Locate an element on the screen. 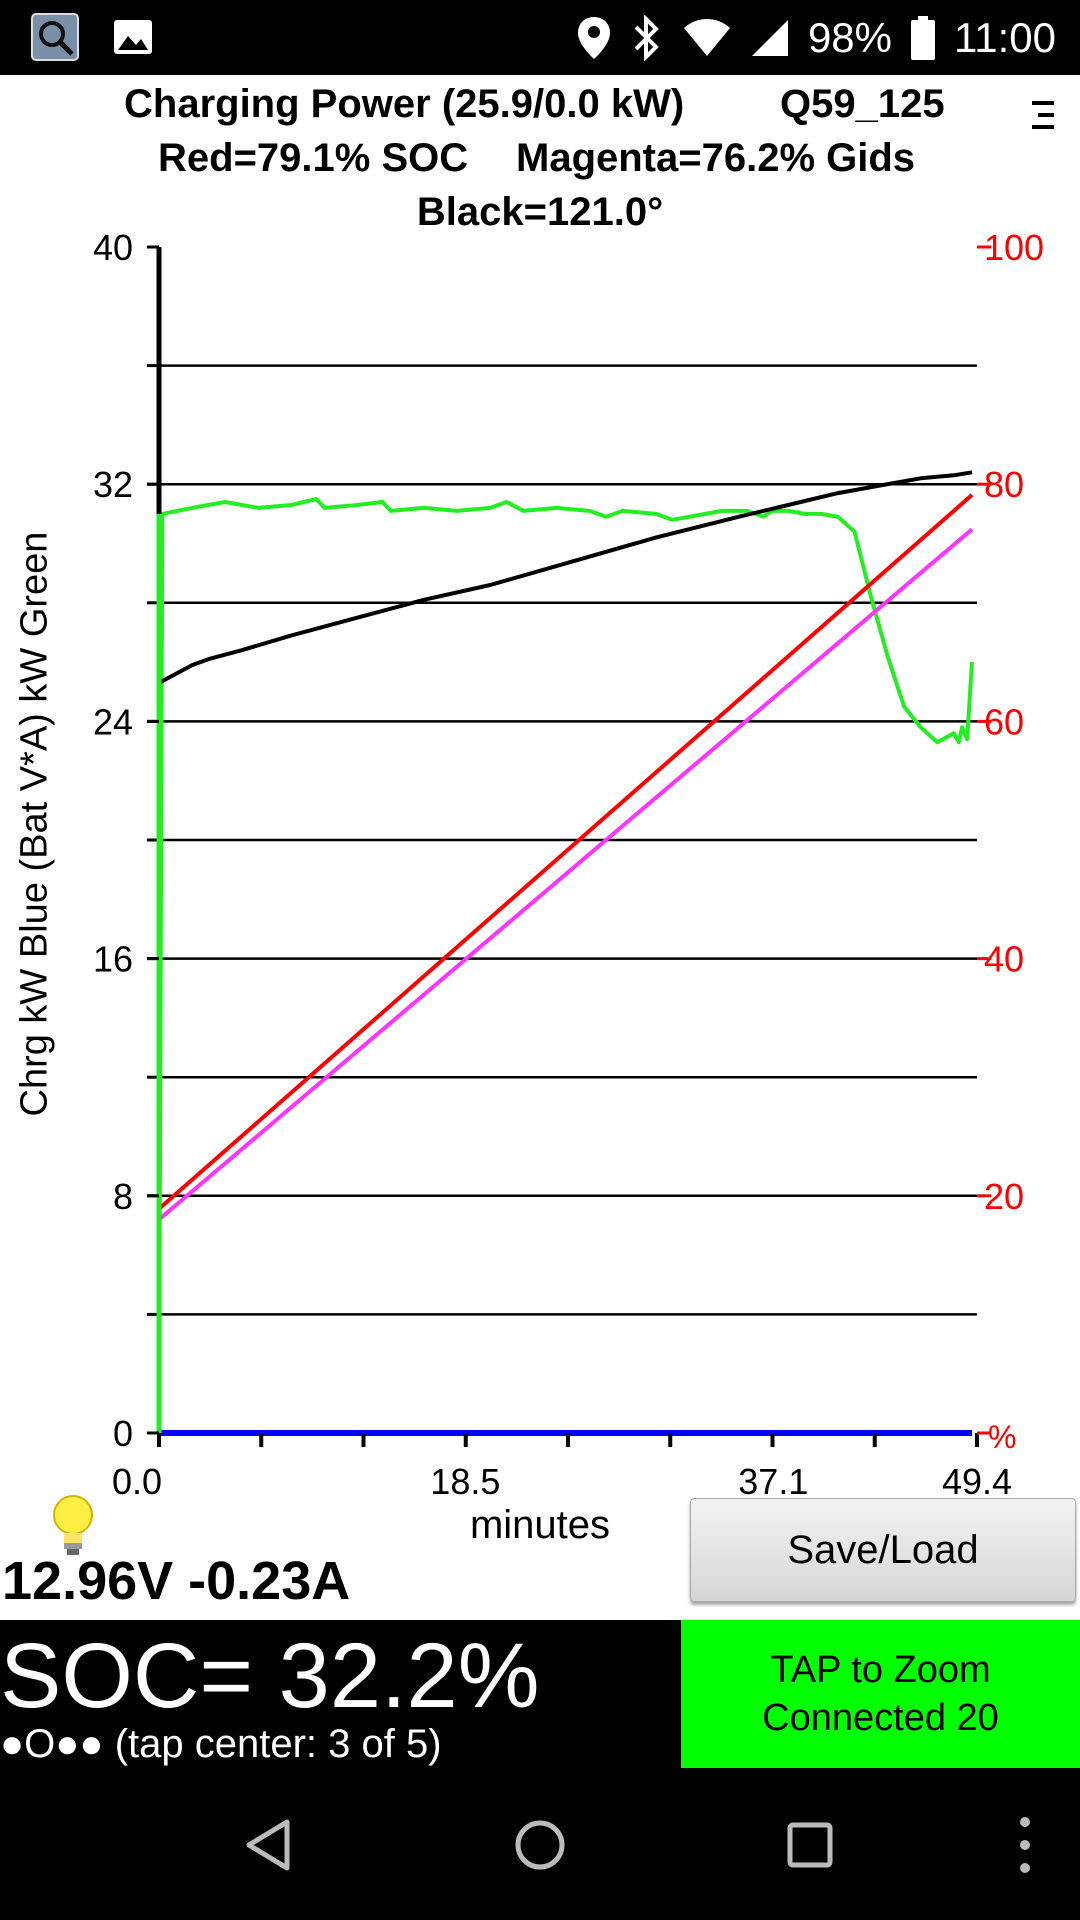  bluetooth-icon is located at coordinates (646, 37).